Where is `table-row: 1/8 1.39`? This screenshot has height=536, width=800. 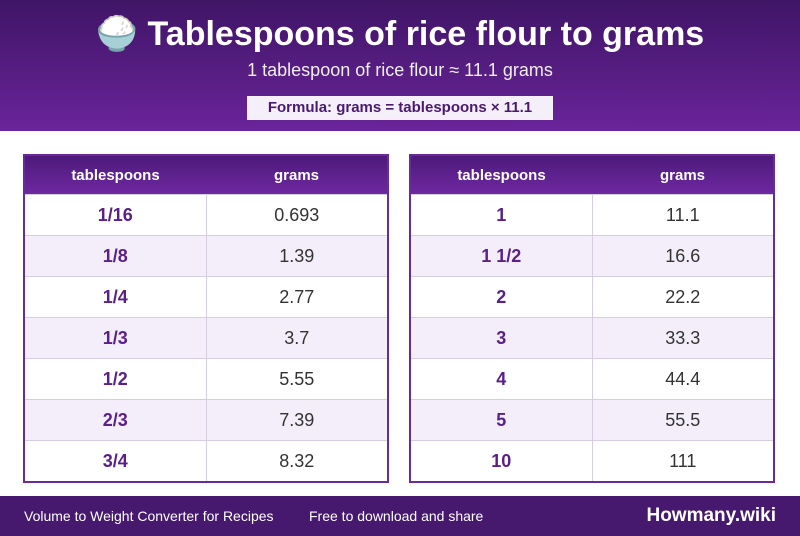 table-row: 1/8 1.39 is located at coordinates (206, 255).